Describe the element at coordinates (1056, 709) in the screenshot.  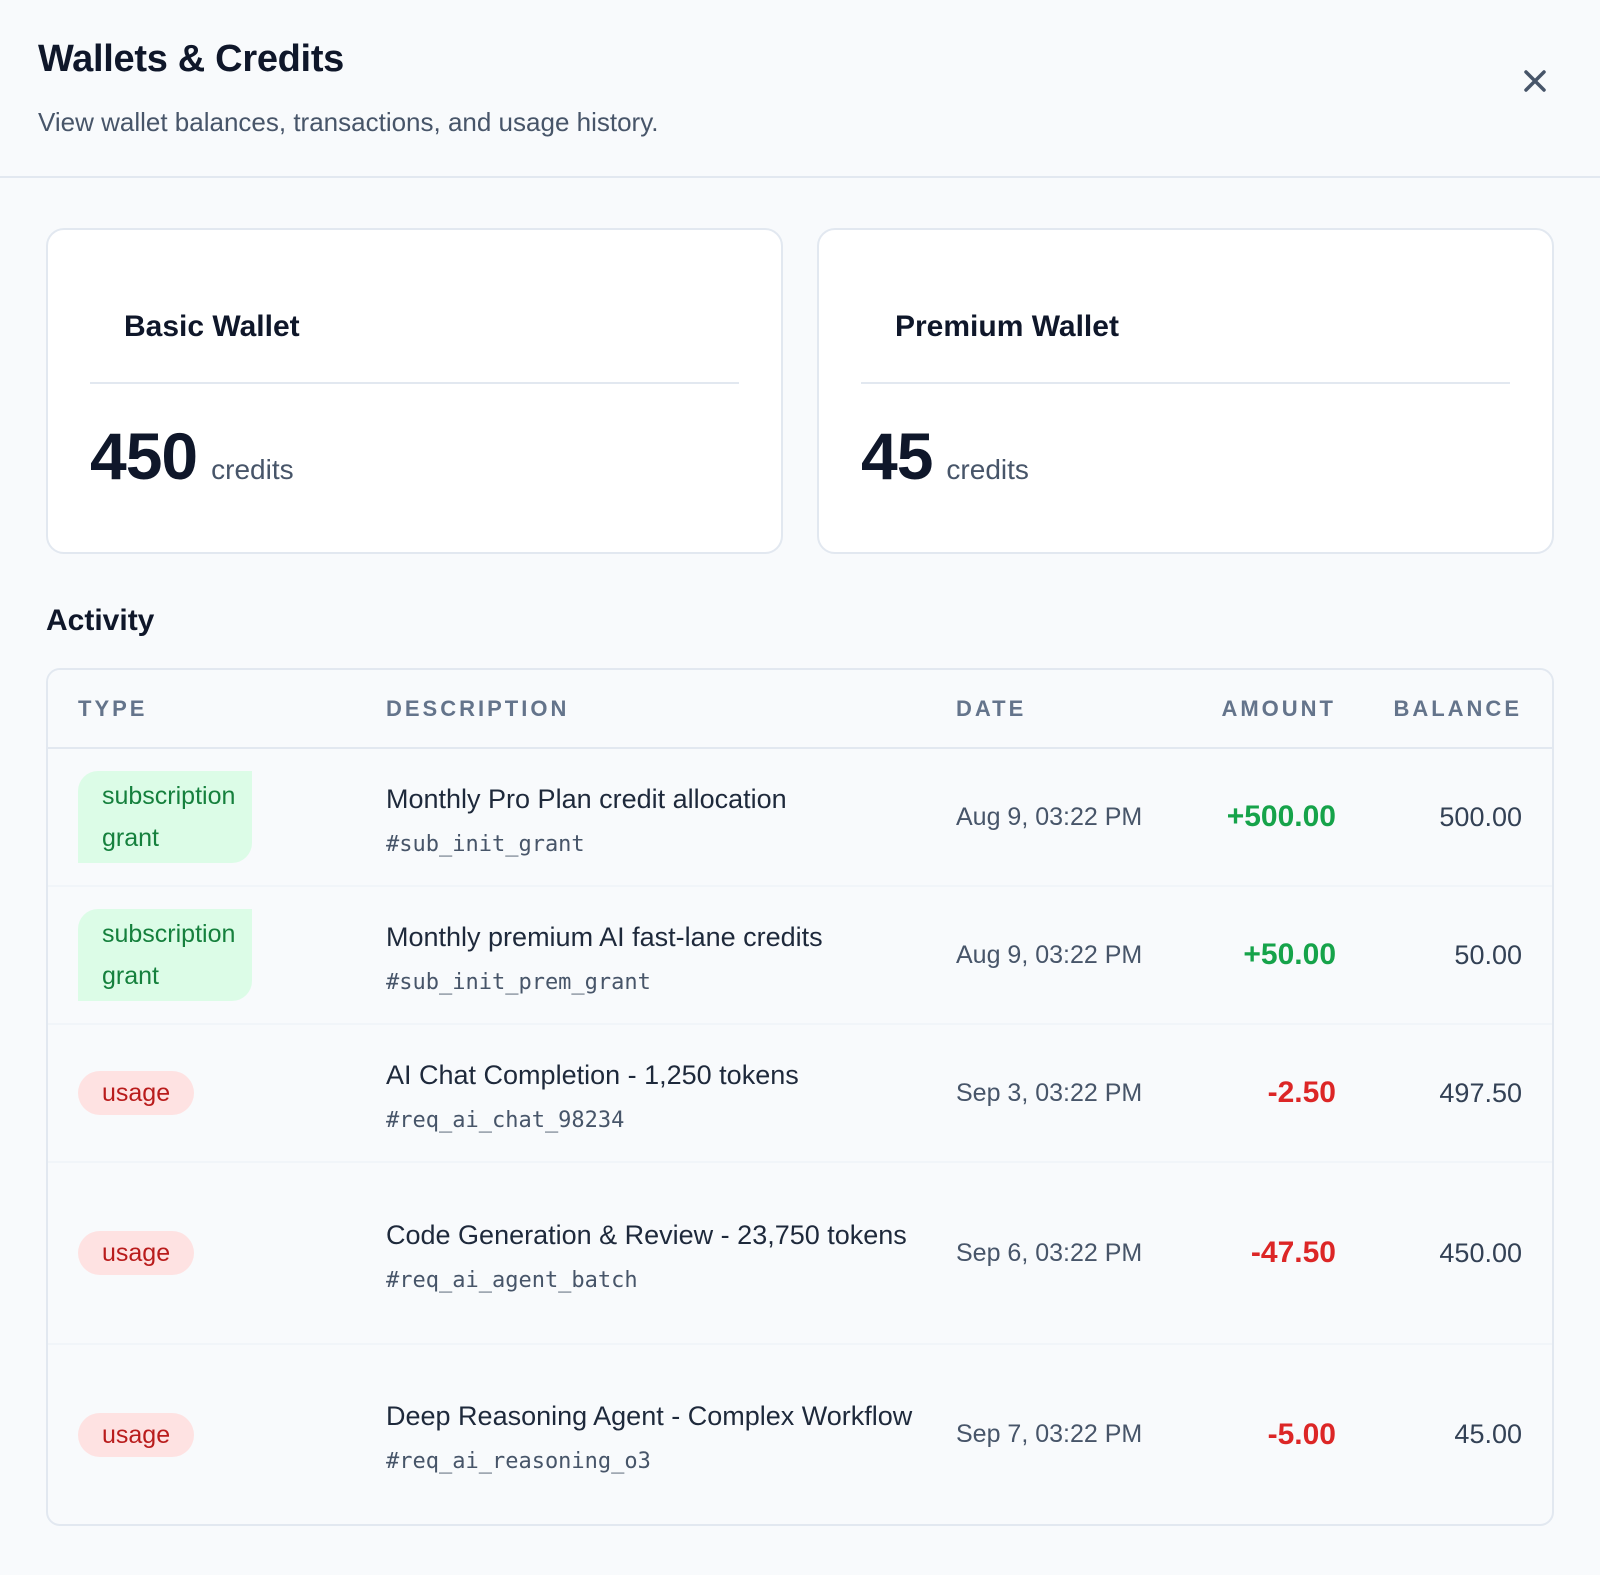
I see `column-header-date: DATE` at that location.